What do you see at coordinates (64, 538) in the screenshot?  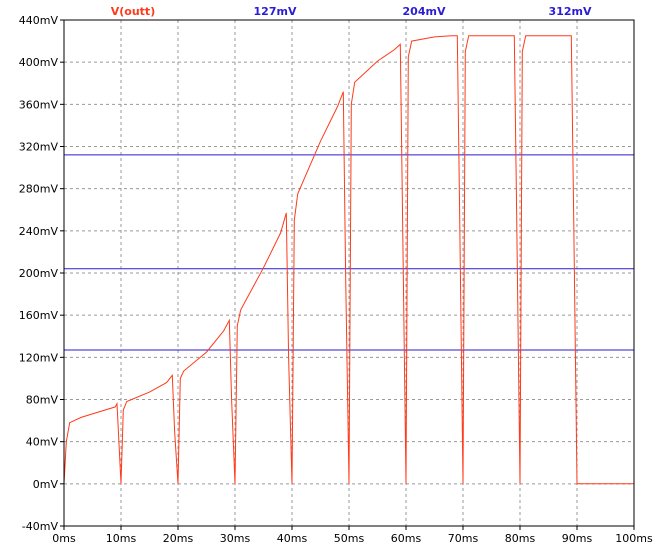 I see `x-tick-label: 0ms` at bounding box center [64, 538].